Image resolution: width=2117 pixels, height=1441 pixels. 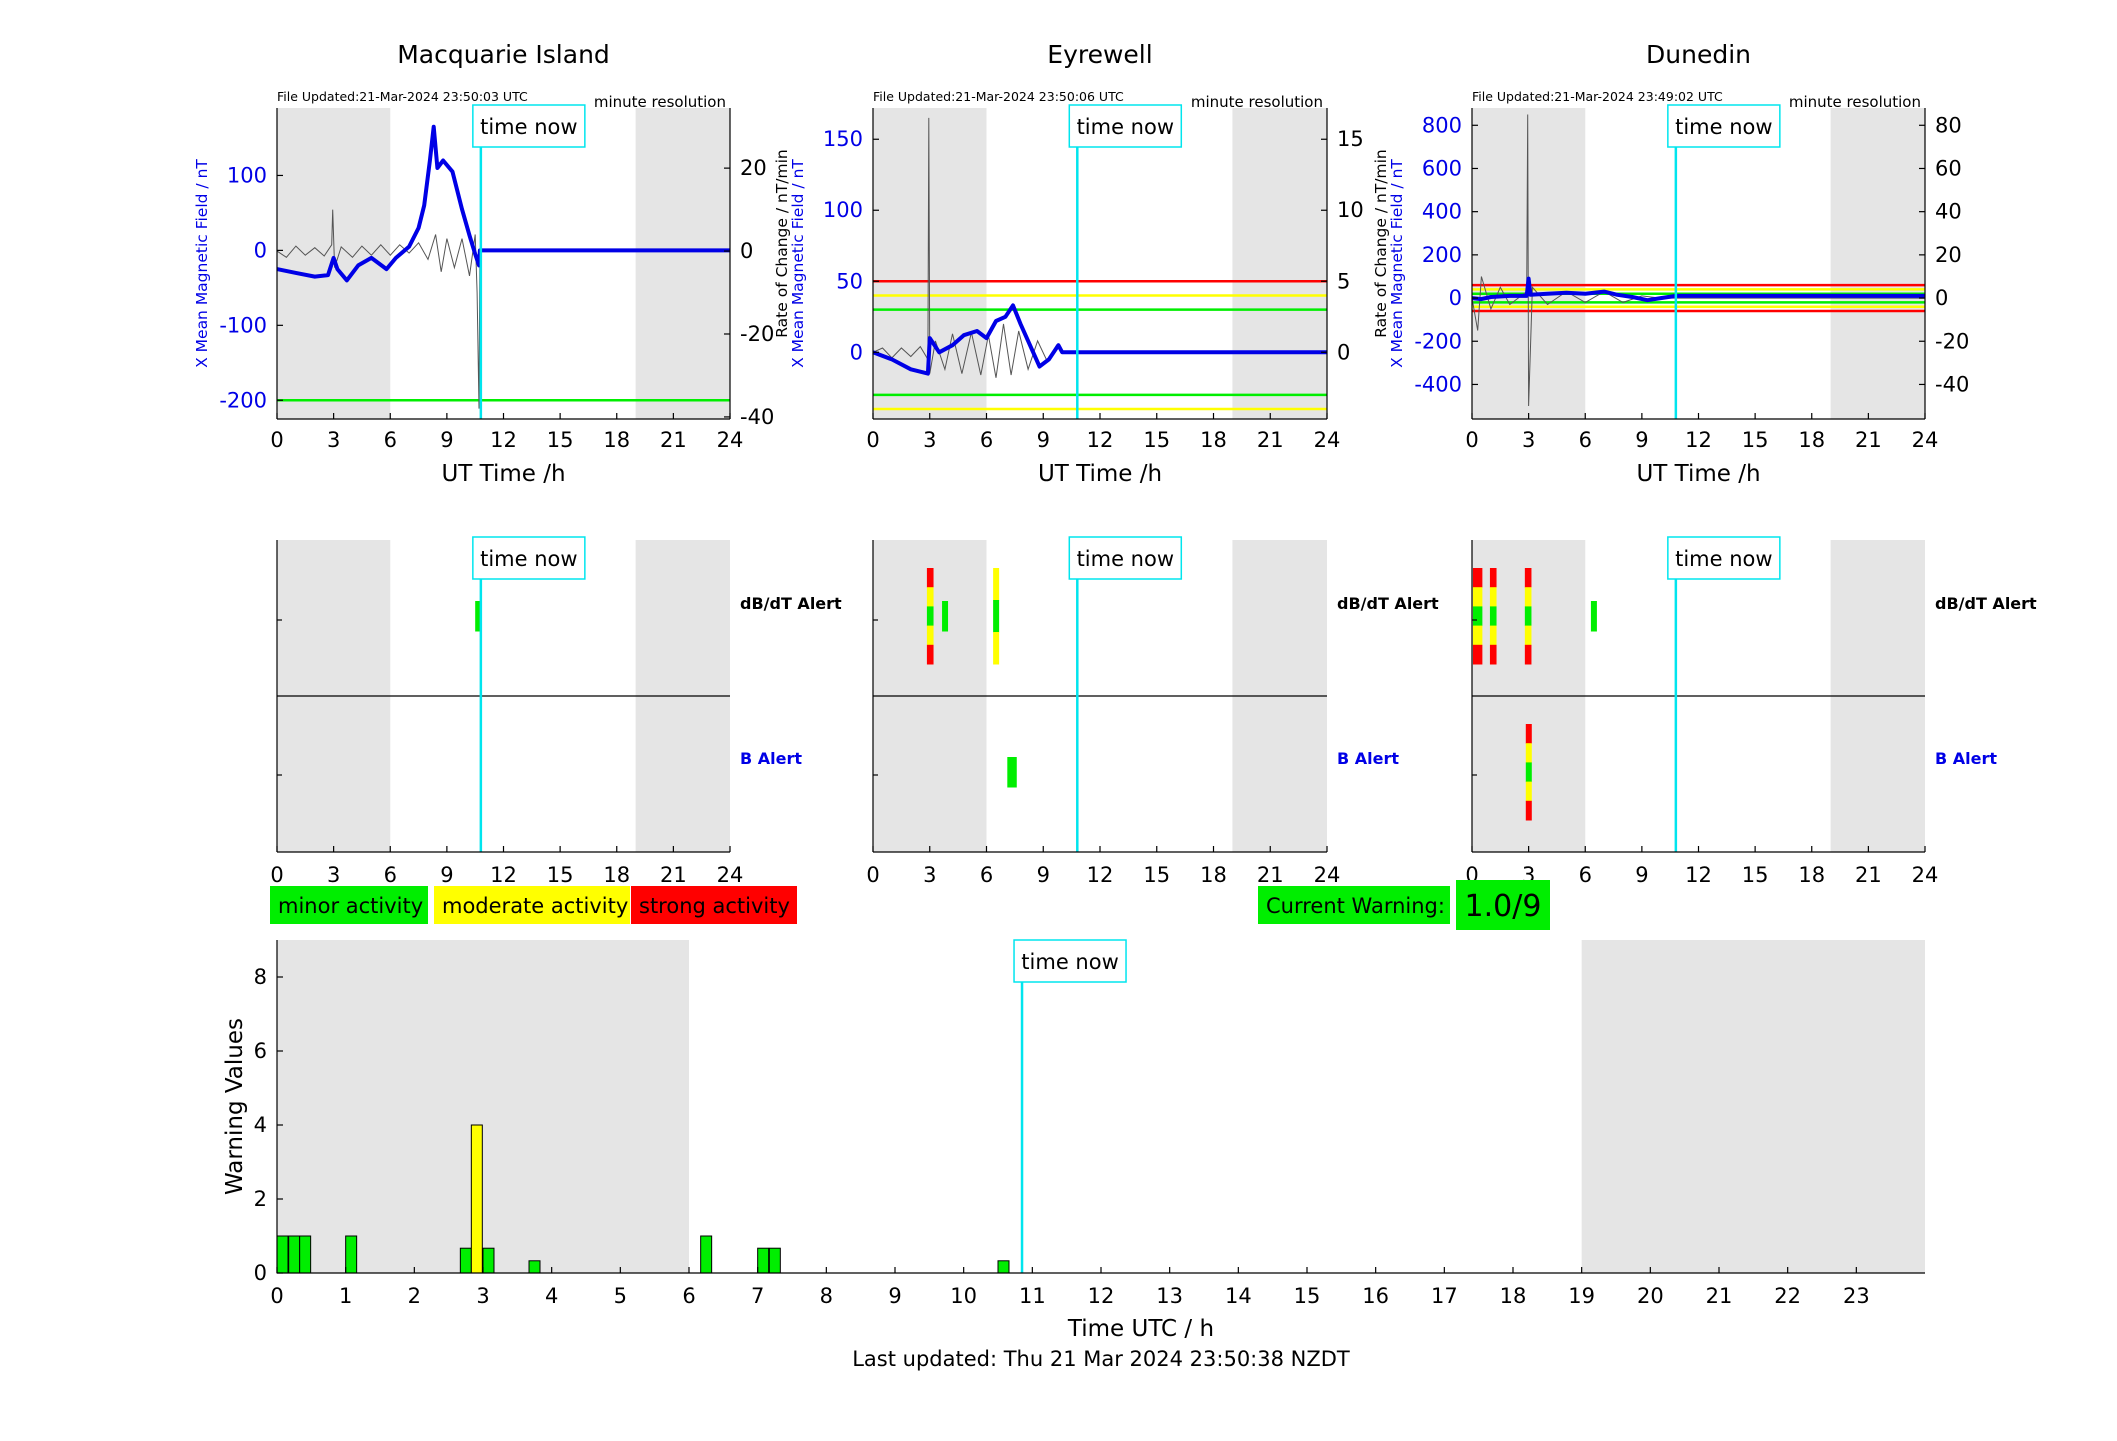 I want to click on x-axis-label: UT Time /h, so click(x=1100, y=474).